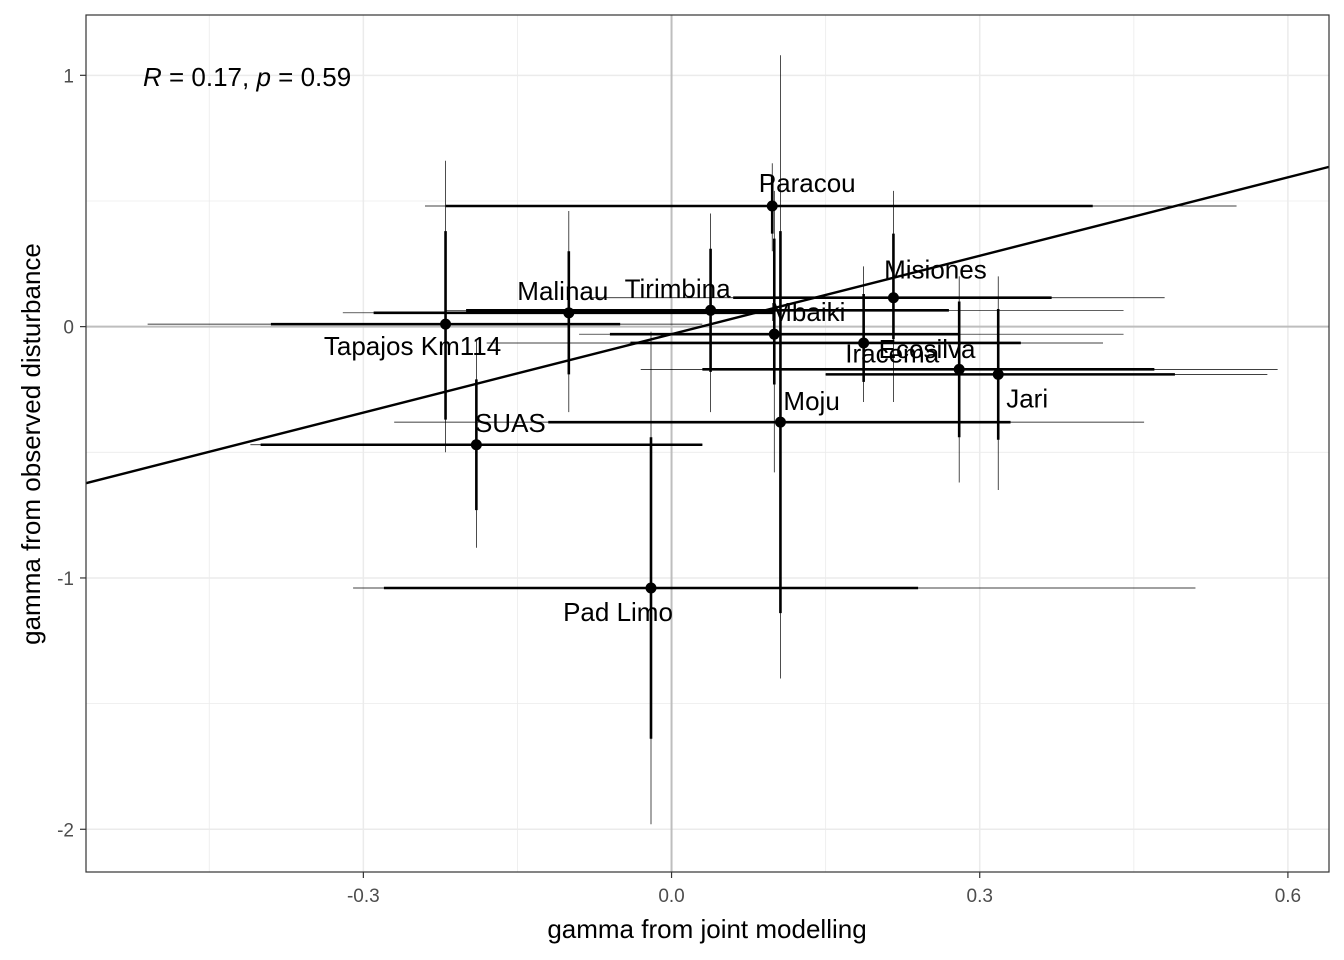 This screenshot has height=960, width=1344. What do you see at coordinates (671, 896) in the screenshot?
I see `x-tick-label: 0.0` at bounding box center [671, 896].